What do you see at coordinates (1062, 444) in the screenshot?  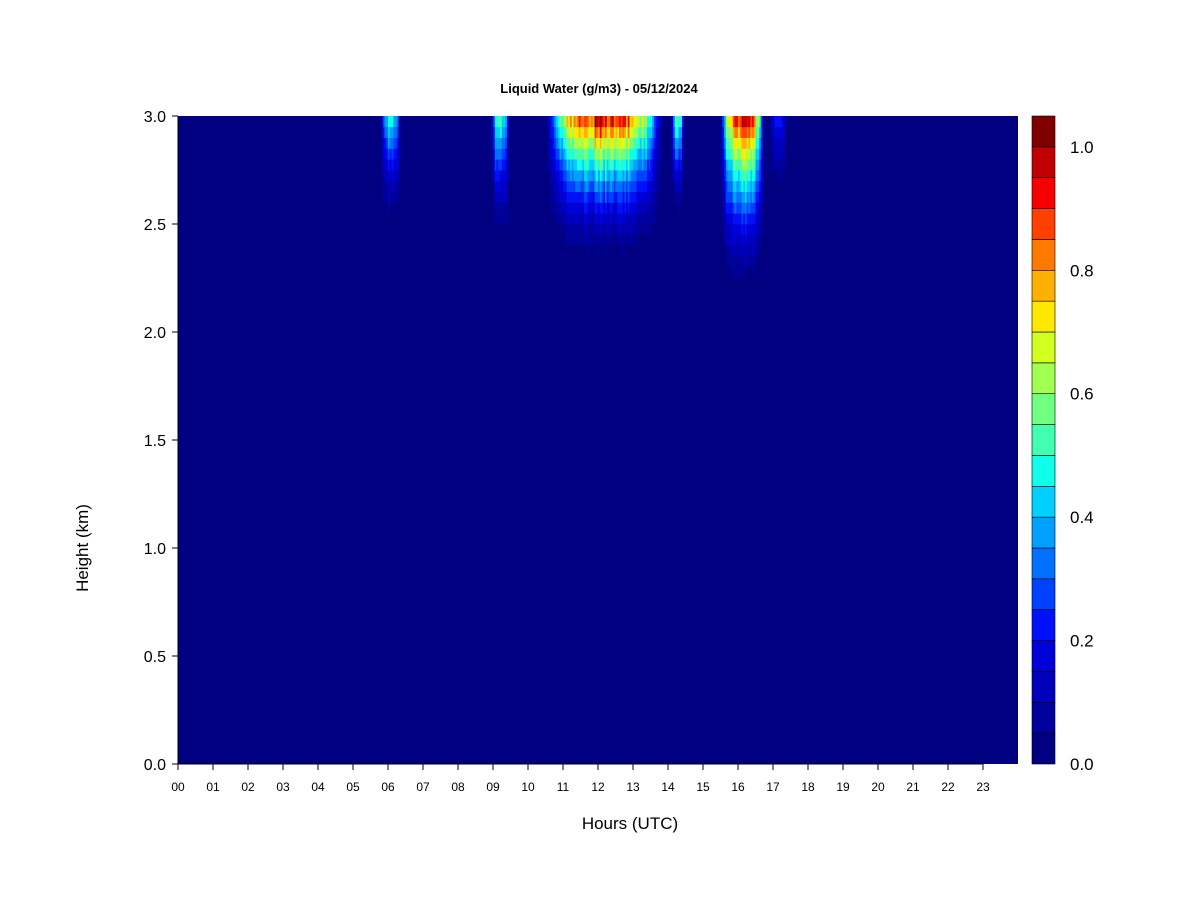 I see `colorbar: 0.0 0.2 0.4 0.6 0.8 1.0` at bounding box center [1062, 444].